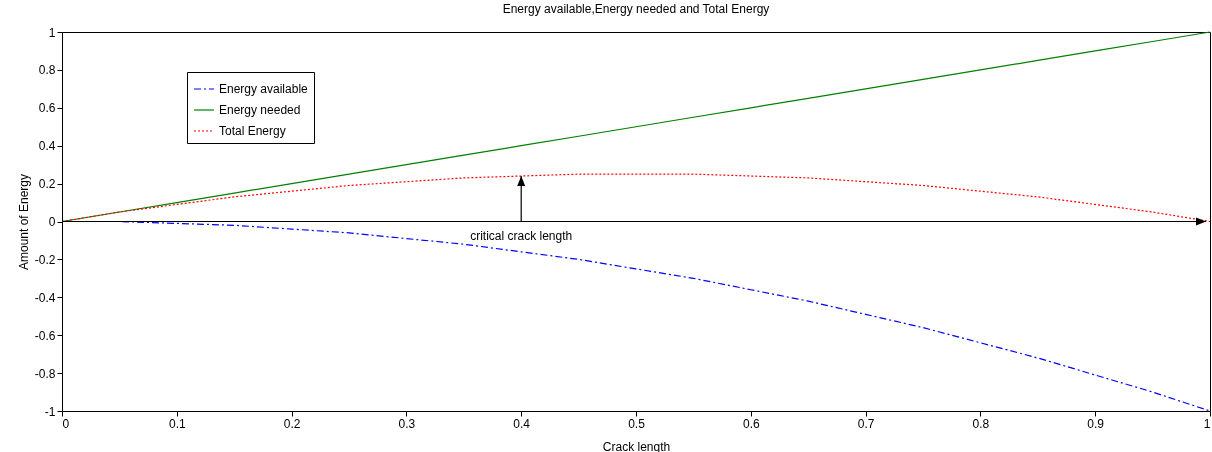  Describe the element at coordinates (981, 423) in the screenshot. I see `x-tick-label: 0.8` at that location.